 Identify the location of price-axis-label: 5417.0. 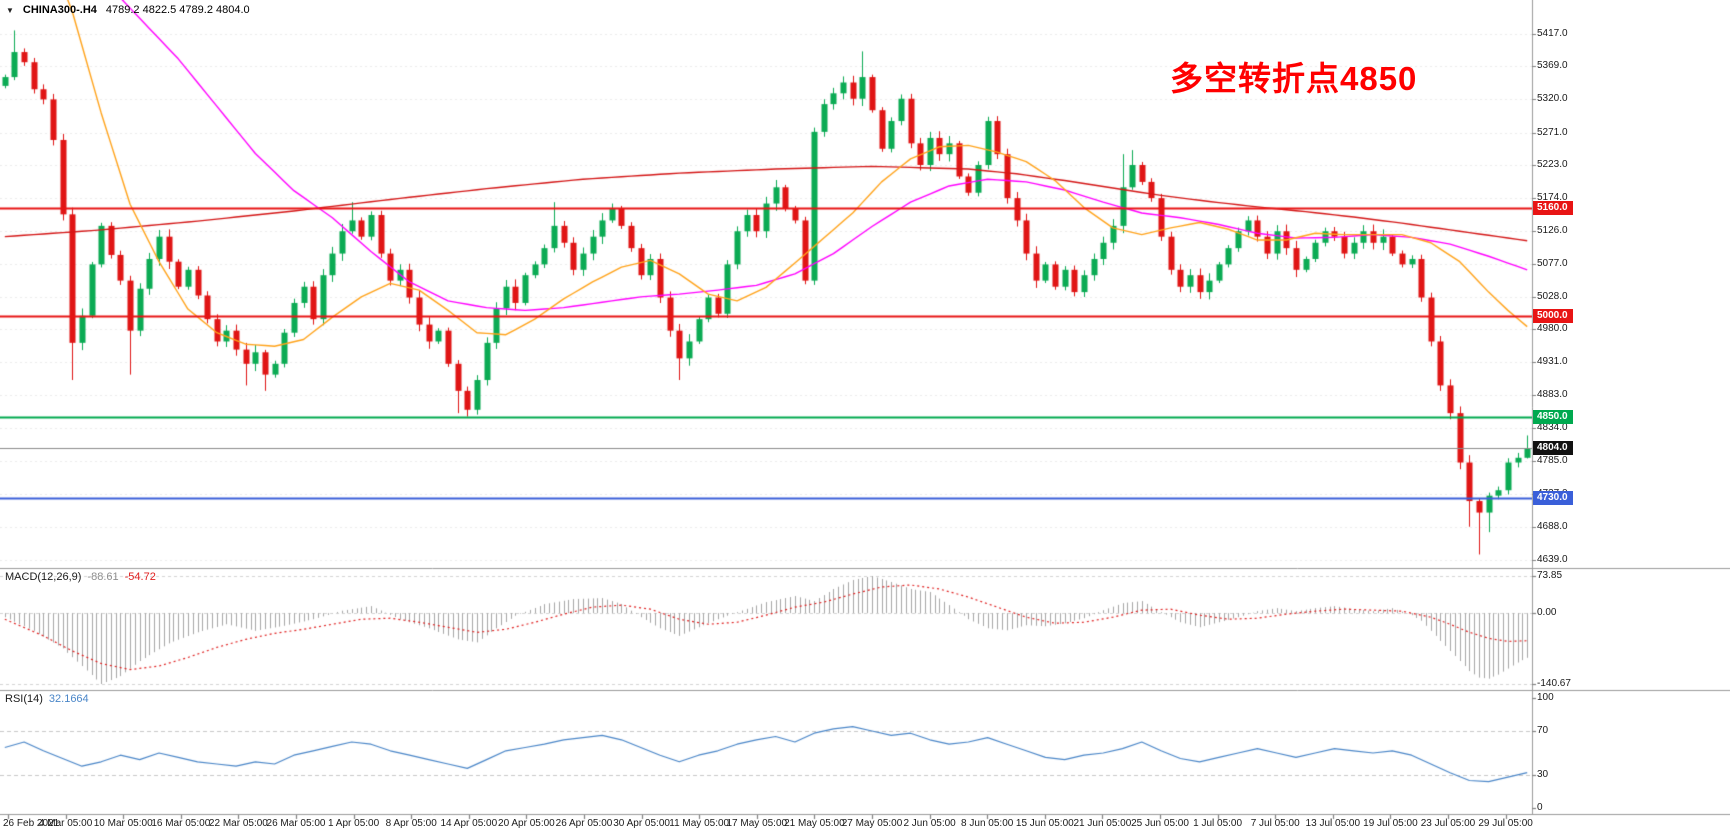
(1552, 33).